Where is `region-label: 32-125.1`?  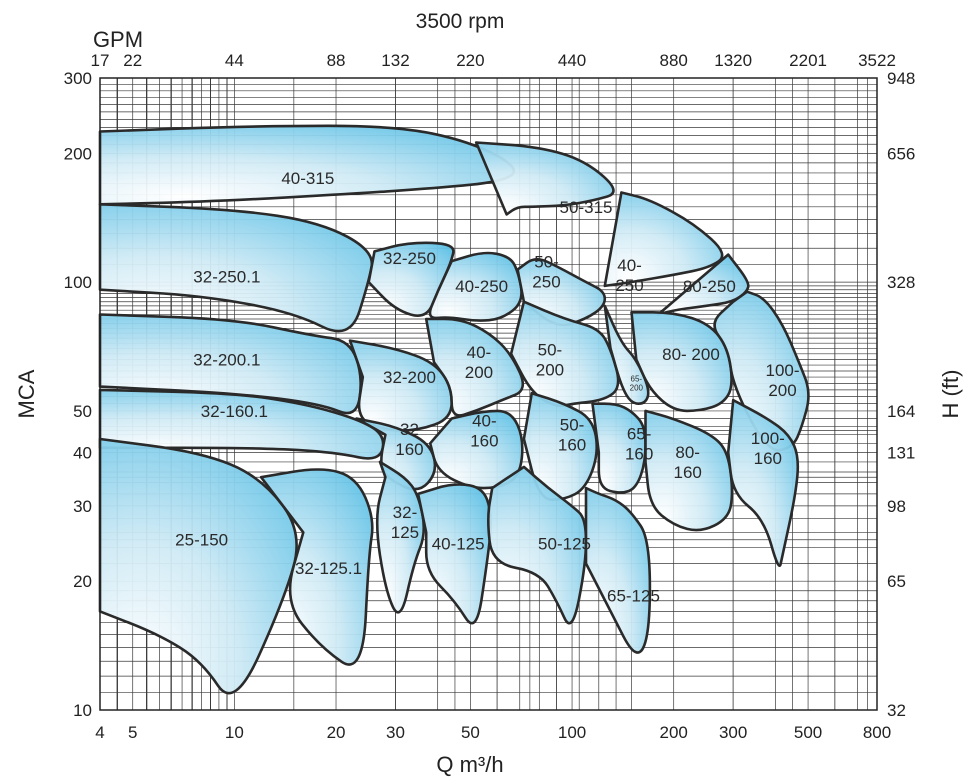
region-label: 32-125.1 is located at coordinates (328, 568).